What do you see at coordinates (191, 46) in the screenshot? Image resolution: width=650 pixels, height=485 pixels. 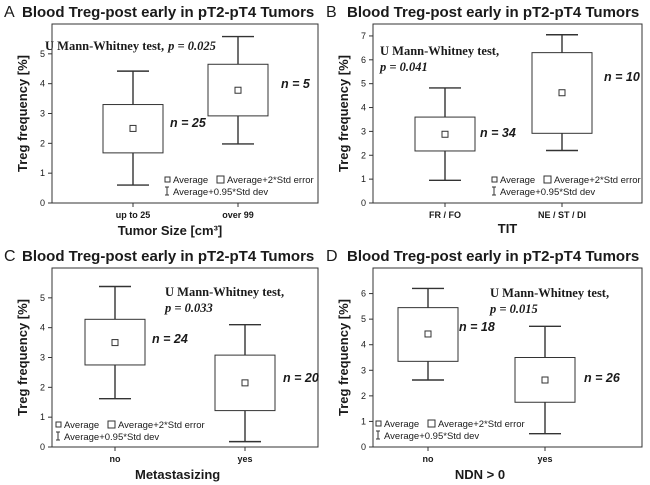 I see `p-value: p = 0.025` at bounding box center [191, 46].